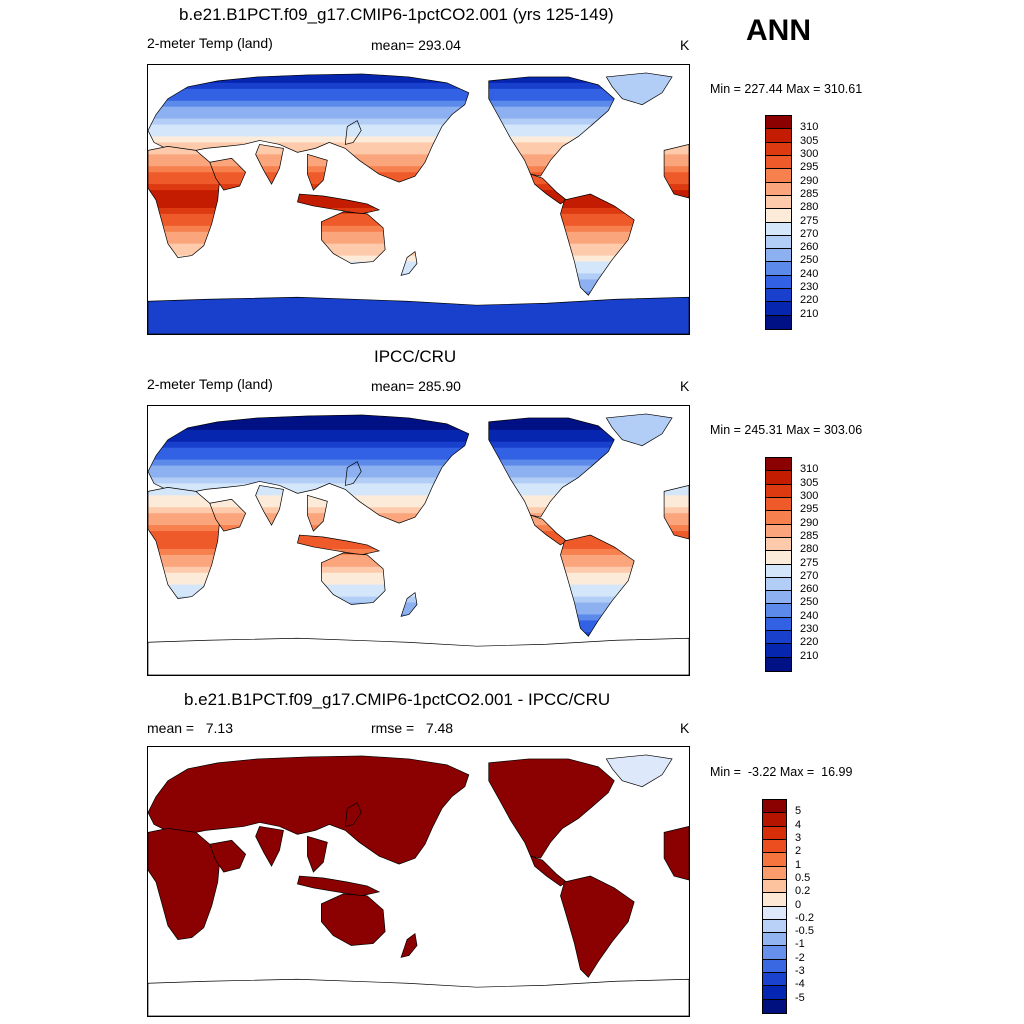 The width and height of the screenshot is (1024, 1024). I want to click on panel2-colorbar, so click(778, 564).